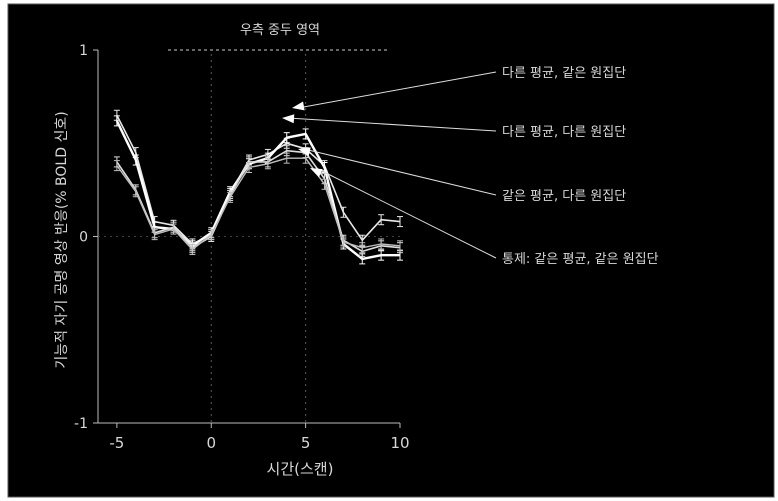 This screenshot has width=778, height=501. What do you see at coordinates (300, 469) in the screenshot?
I see `x-axis-label: 시간(스캔)` at bounding box center [300, 469].